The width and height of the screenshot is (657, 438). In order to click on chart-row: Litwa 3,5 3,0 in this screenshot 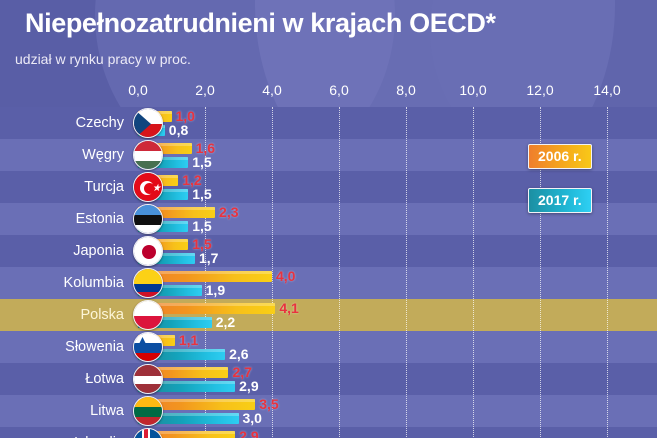, I will do `click(328, 411)`.